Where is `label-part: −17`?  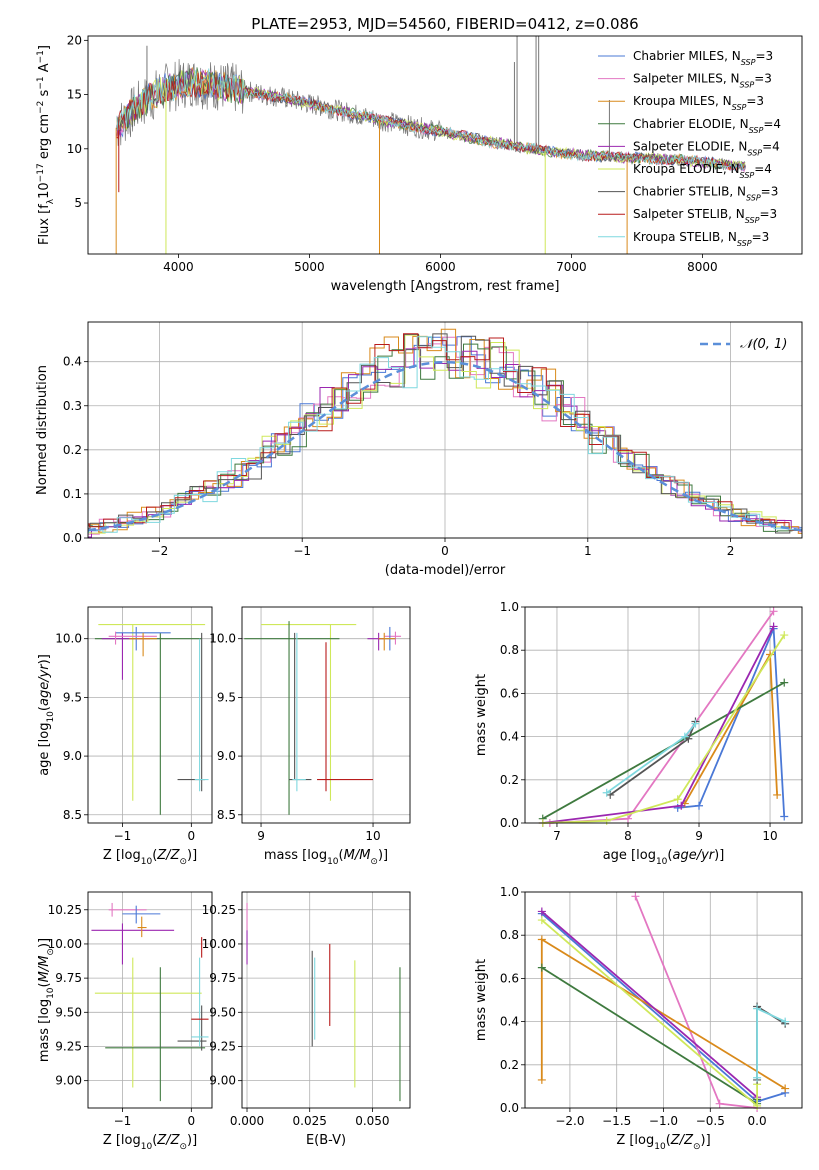
label-part: −17 is located at coordinates (41, 172).